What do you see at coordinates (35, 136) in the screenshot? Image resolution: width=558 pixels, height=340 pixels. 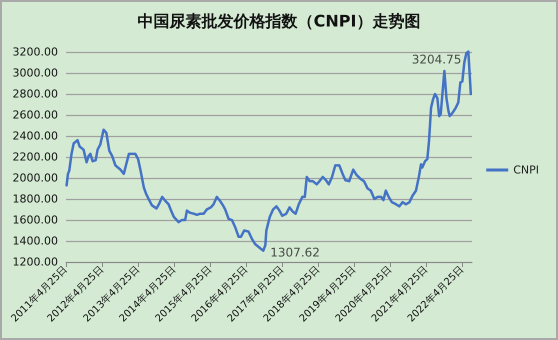 I see `y-tick-label: 2400.00` at bounding box center [35, 136].